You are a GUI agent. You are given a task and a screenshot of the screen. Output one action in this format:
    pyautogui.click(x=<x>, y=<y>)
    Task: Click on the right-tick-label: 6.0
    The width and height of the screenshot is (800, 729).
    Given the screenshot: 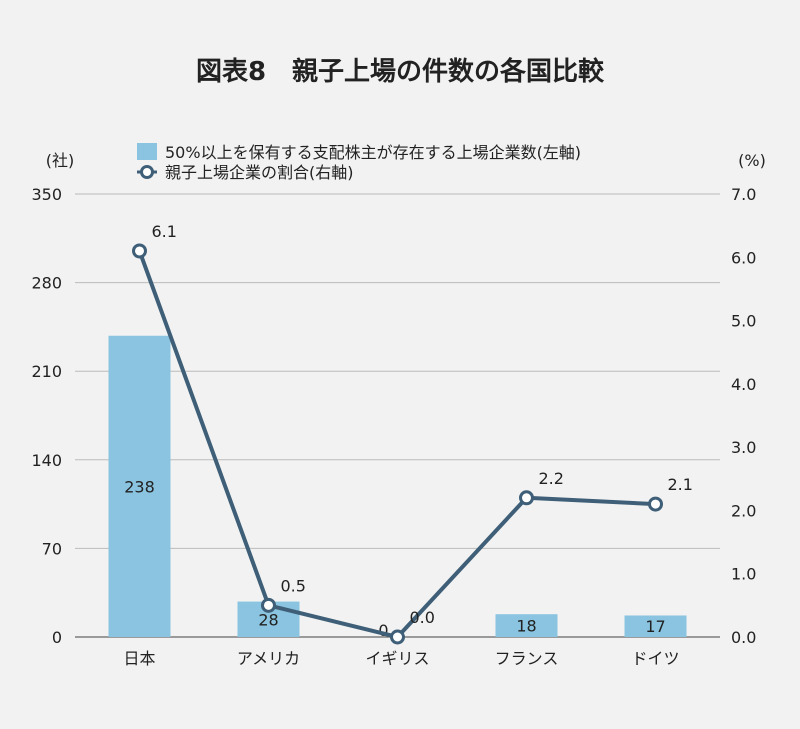 What is the action you would take?
    pyautogui.click(x=743, y=257)
    